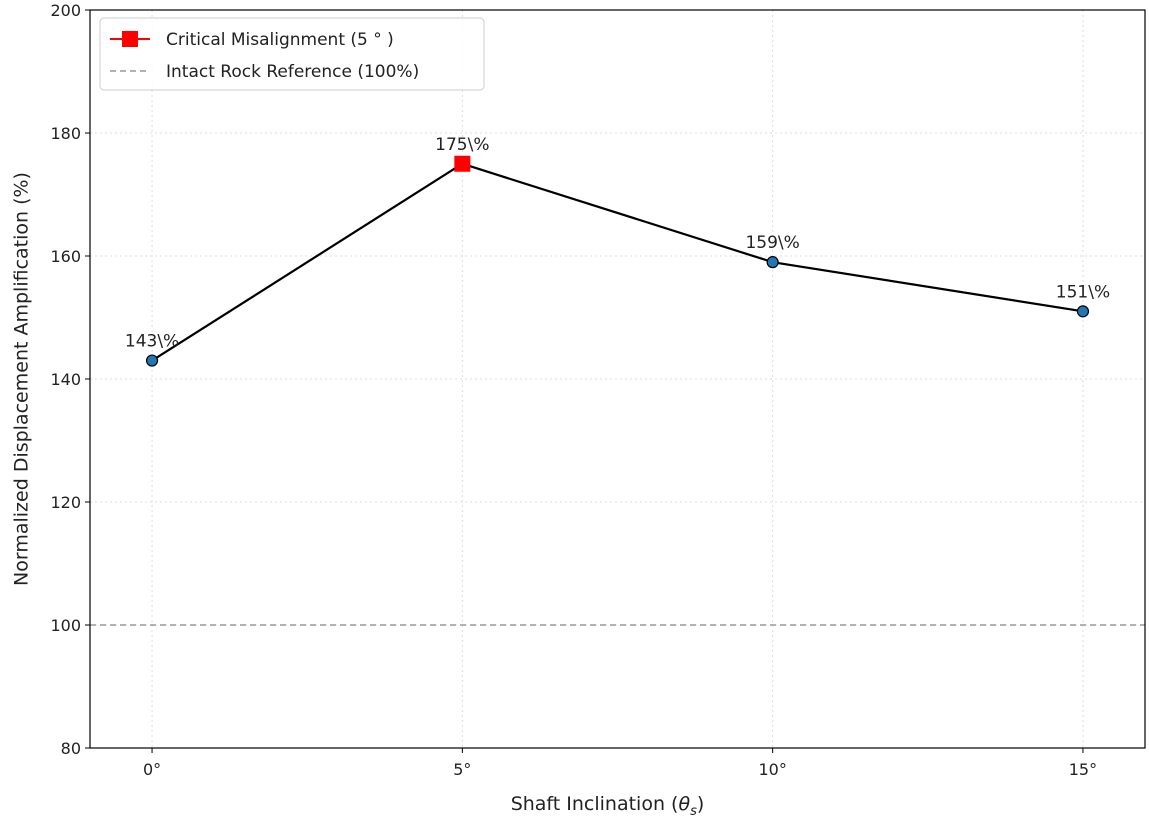  Describe the element at coordinates (772, 769) in the screenshot. I see `x-tick-label: 10°` at that location.